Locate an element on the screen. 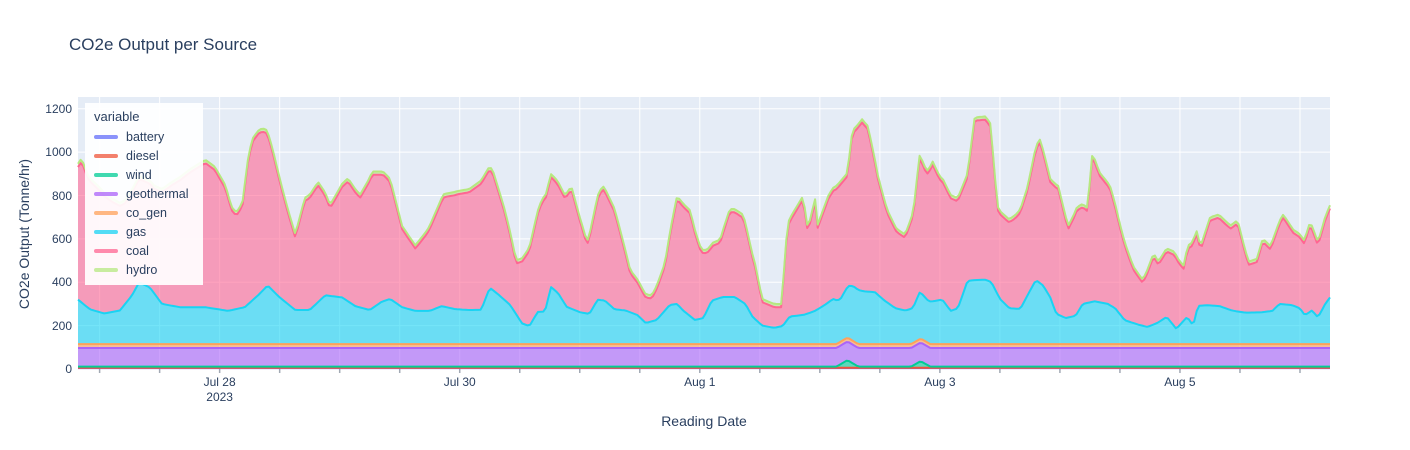 Image resolution: width=1410 pixels, height=450 pixels. legend-label-diesel: diesel is located at coordinates (142, 155).